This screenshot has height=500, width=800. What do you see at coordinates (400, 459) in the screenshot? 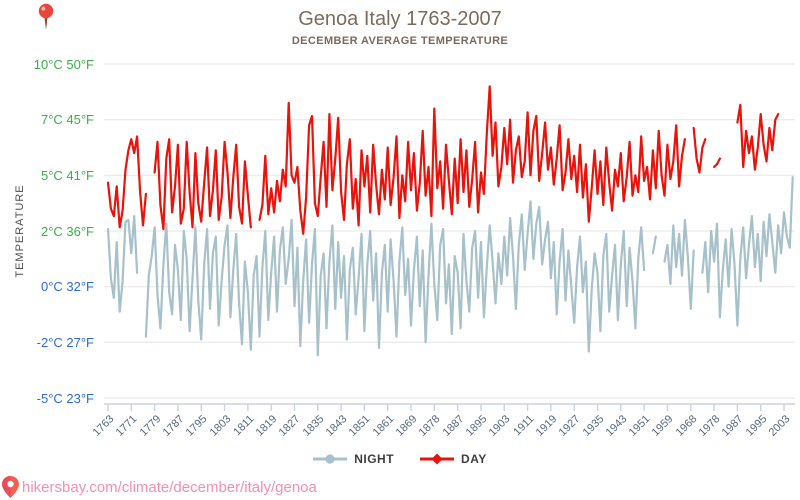
I see `legend: NIGHT DAY` at bounding box center [400, 459].